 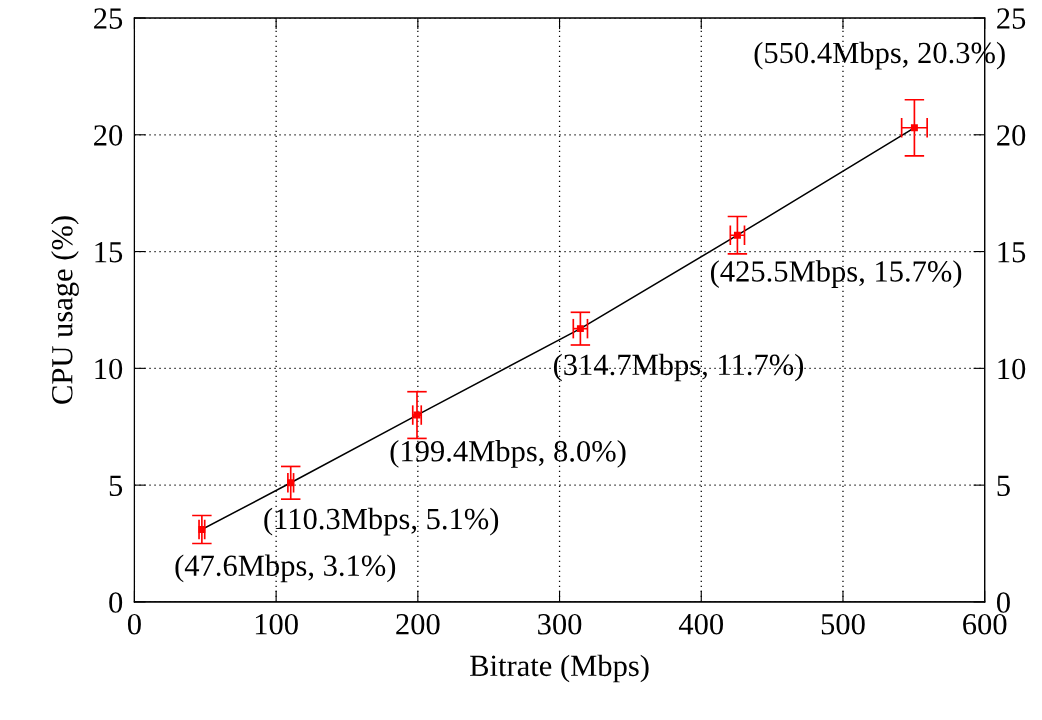 What do you see at coordinates (1011, 18) in the screenshot?
I see `y2-tick-label: 25` at bounding box center [1011, 18].